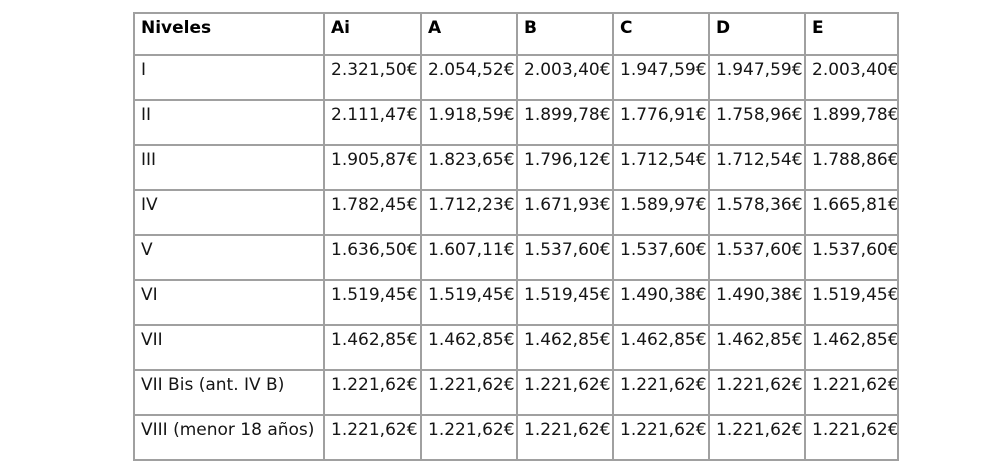 This screenshot has width=992, height=468. Describe the element at coordinates (229, 167) in the screenshot. I see `row-label-iii: III` at that location.